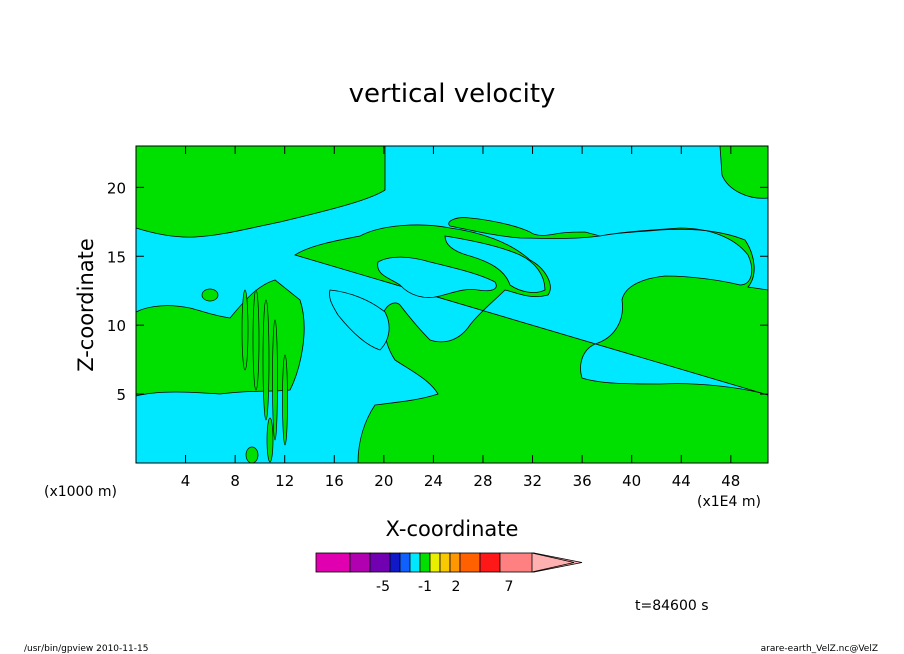  What do you see at coordinates (532, 481) in the screenshot?
I see `x-tick-label: 32` at bounding box center [532, 481].